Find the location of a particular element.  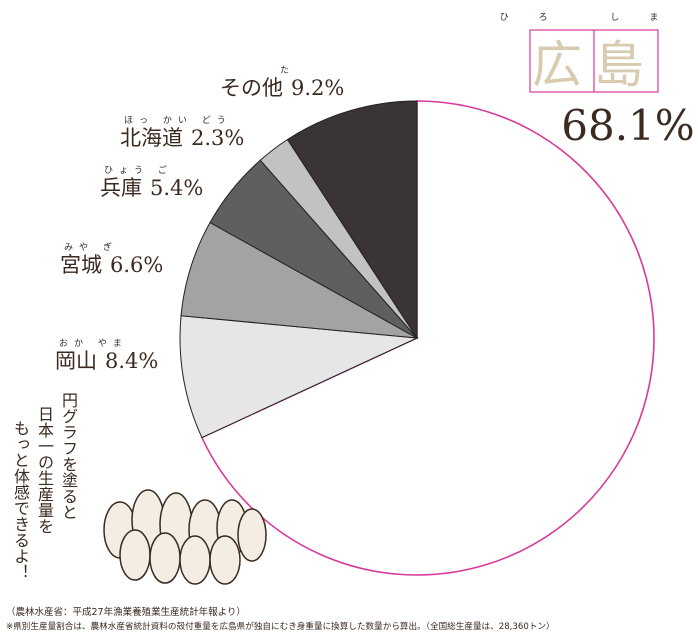

value-label: 8.4% is located at coordinates (131, 361).